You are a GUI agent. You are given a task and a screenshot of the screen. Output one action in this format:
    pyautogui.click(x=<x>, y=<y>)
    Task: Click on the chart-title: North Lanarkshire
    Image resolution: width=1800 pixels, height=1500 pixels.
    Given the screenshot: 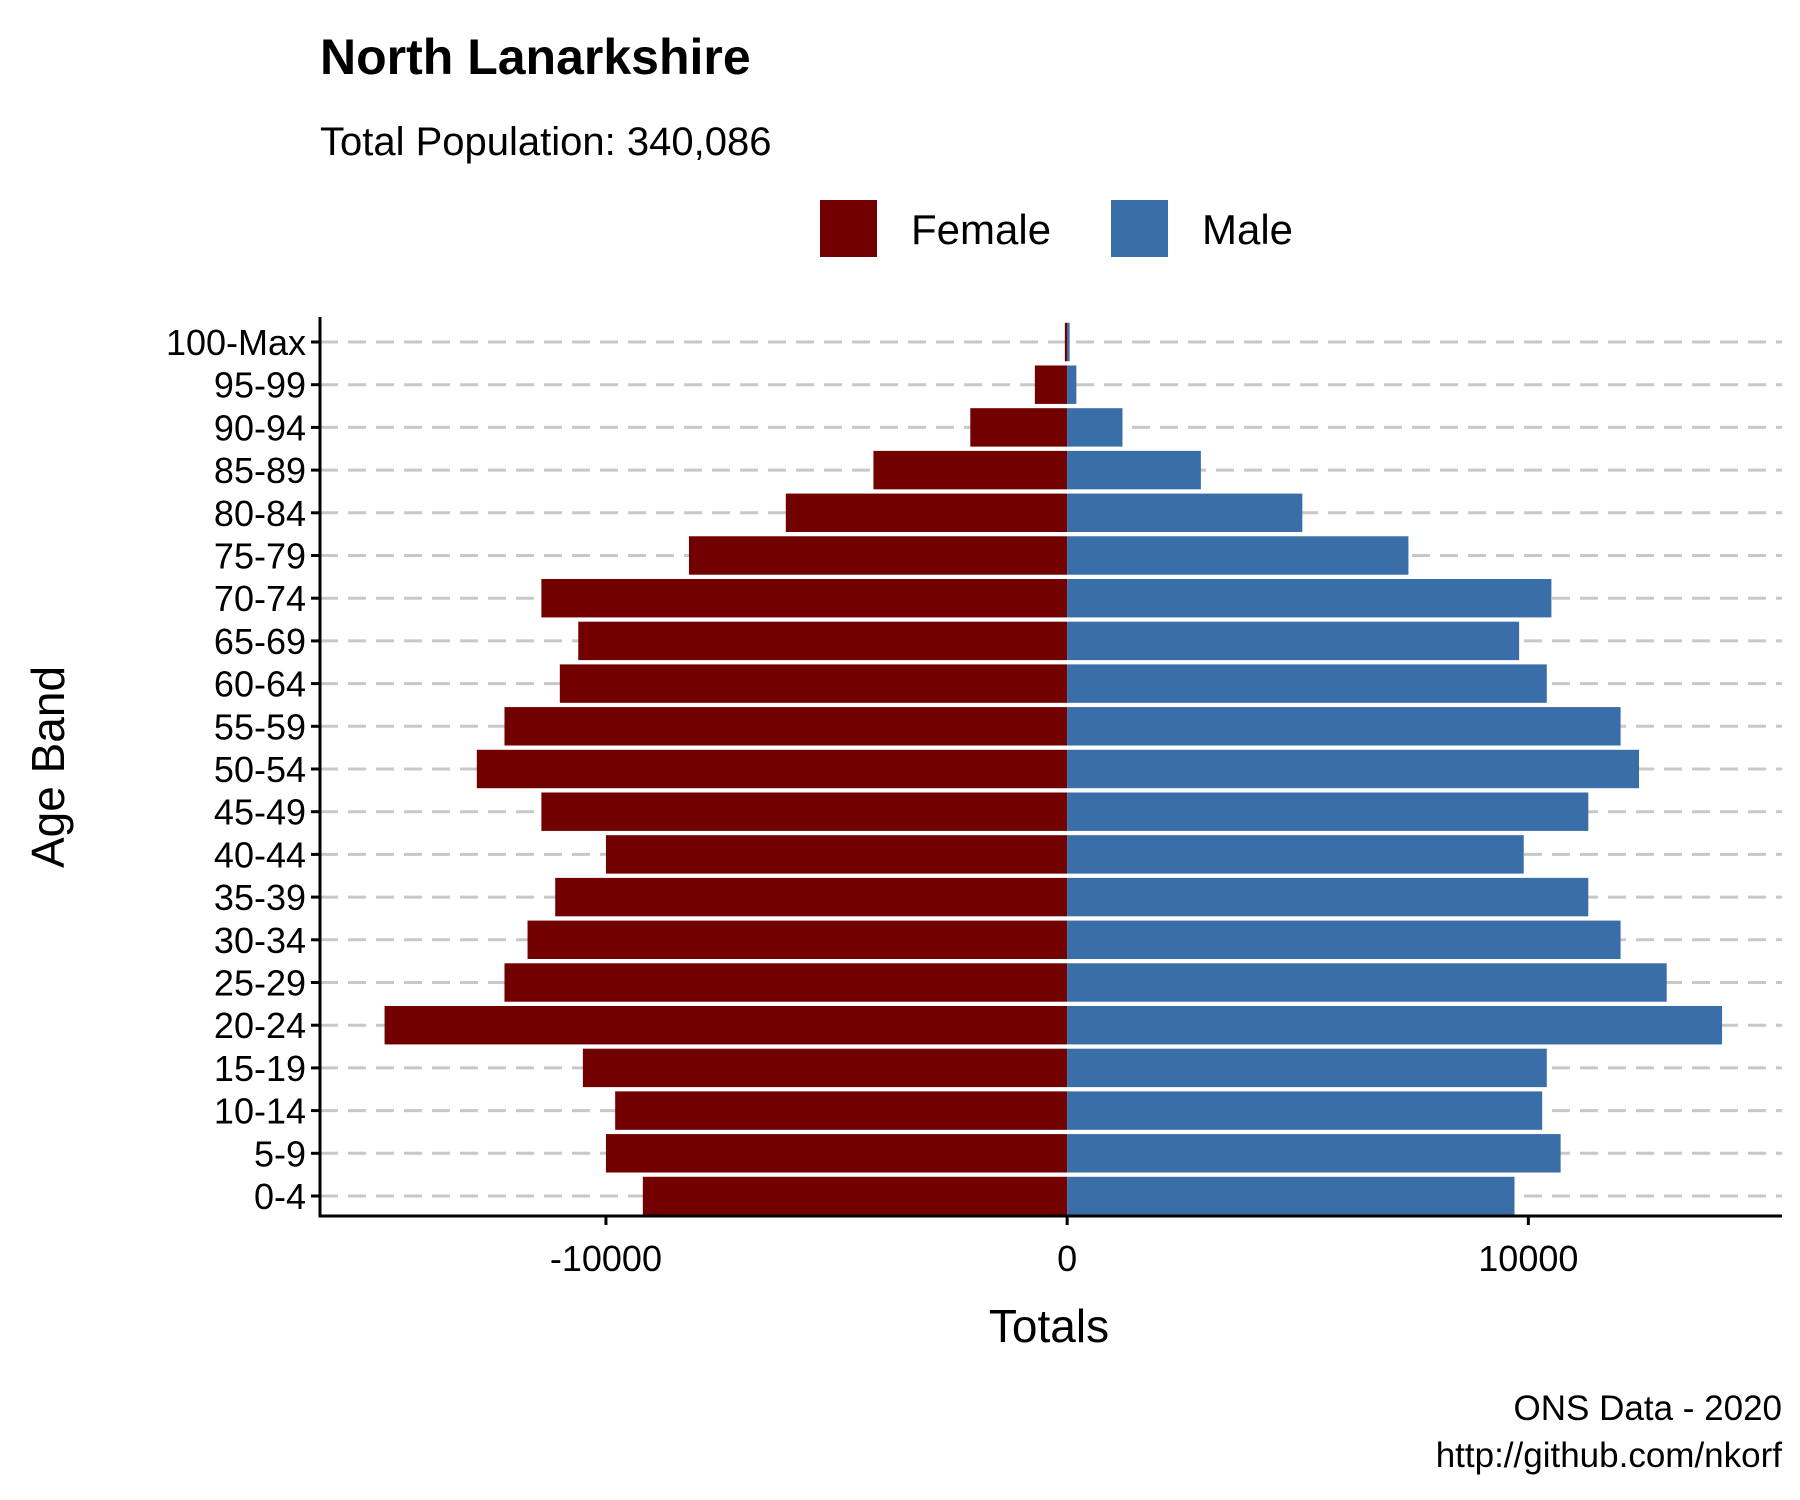 What is the action you would take?
    pyautogui.click(x=535, y=57)
    